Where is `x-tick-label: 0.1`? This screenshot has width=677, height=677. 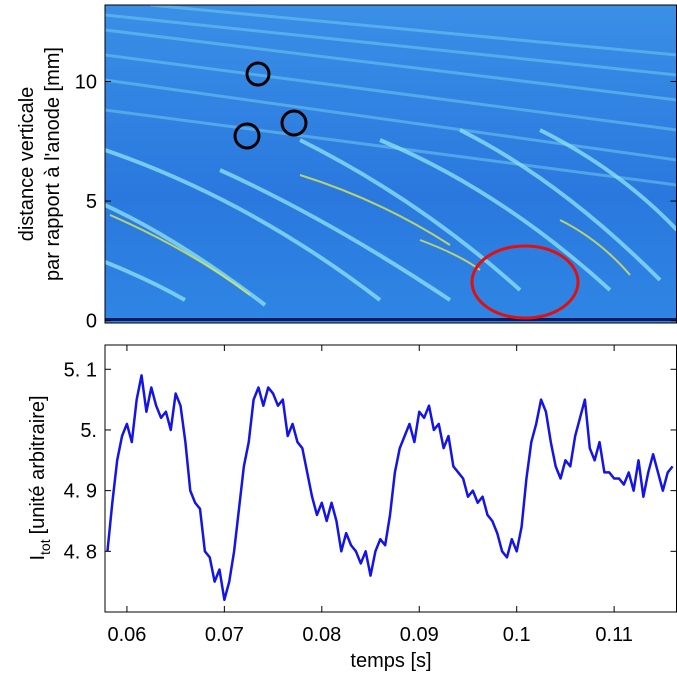 x-tick-label: 0.1 is located at coordinates (517, 635).